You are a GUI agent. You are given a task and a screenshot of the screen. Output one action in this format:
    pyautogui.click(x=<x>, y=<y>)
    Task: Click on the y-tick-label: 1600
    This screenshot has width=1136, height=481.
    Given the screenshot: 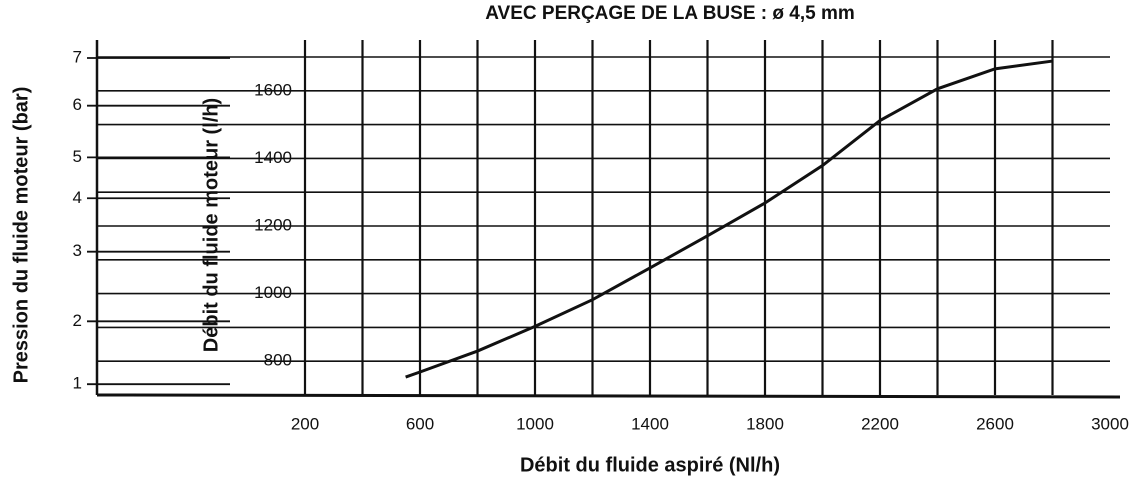 What is the action you would take?
    pyautogui.click(x=273, y=89)
    